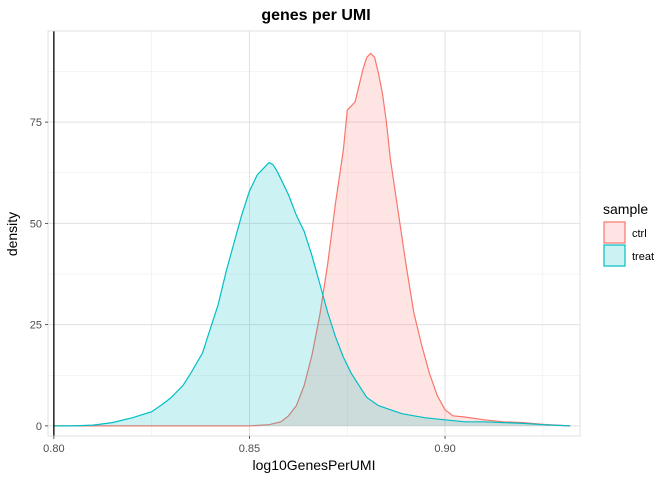 This screenshot has height=480, width=672. What do you see at coordinates (315, 15) in the screenshot?
I see `chart-title: genes per UMI` at bounding box center [315, 15].